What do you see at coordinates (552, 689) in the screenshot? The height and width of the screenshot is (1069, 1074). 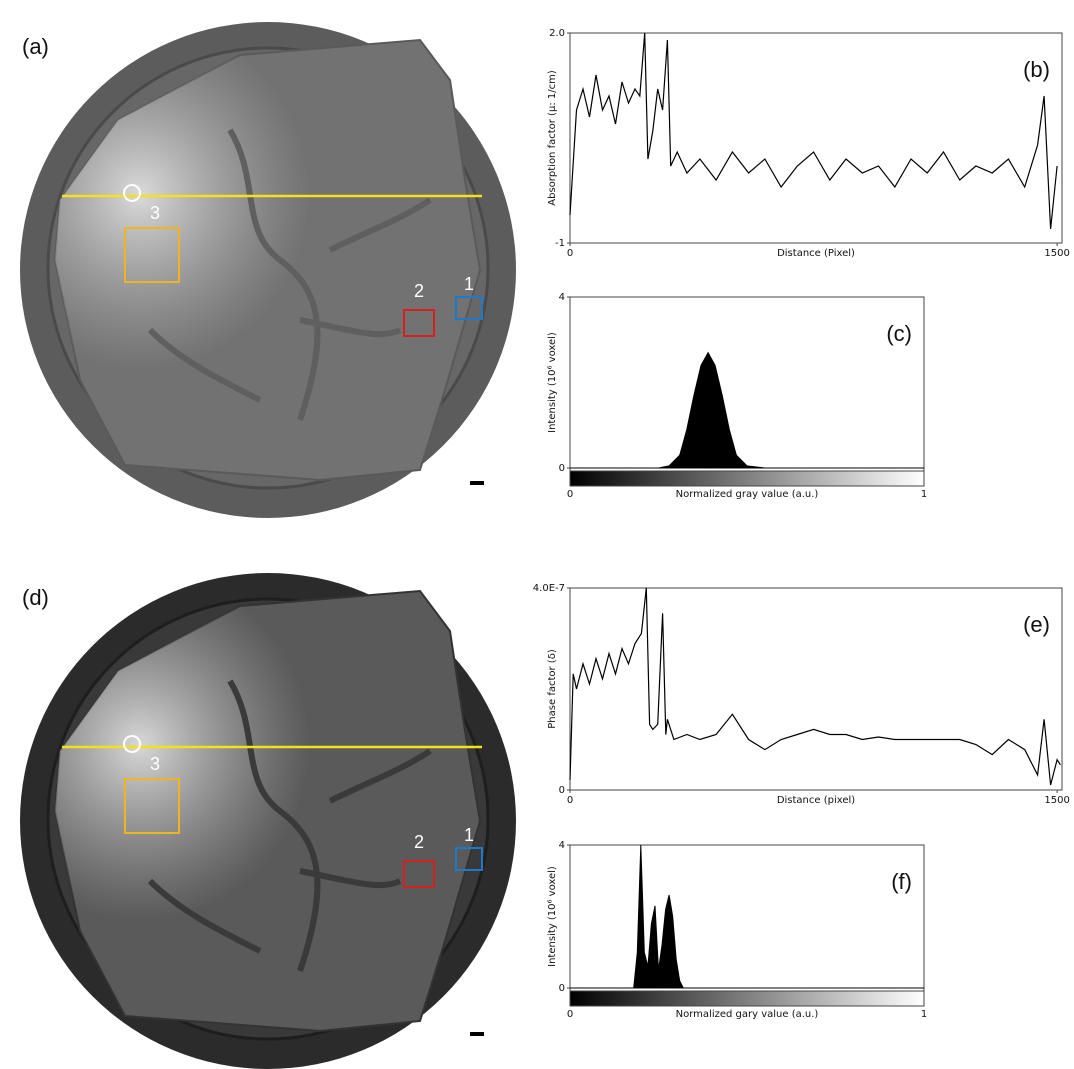 I see `y-axis-label: Phase factor (δ)` at bounding box center [552, 689].